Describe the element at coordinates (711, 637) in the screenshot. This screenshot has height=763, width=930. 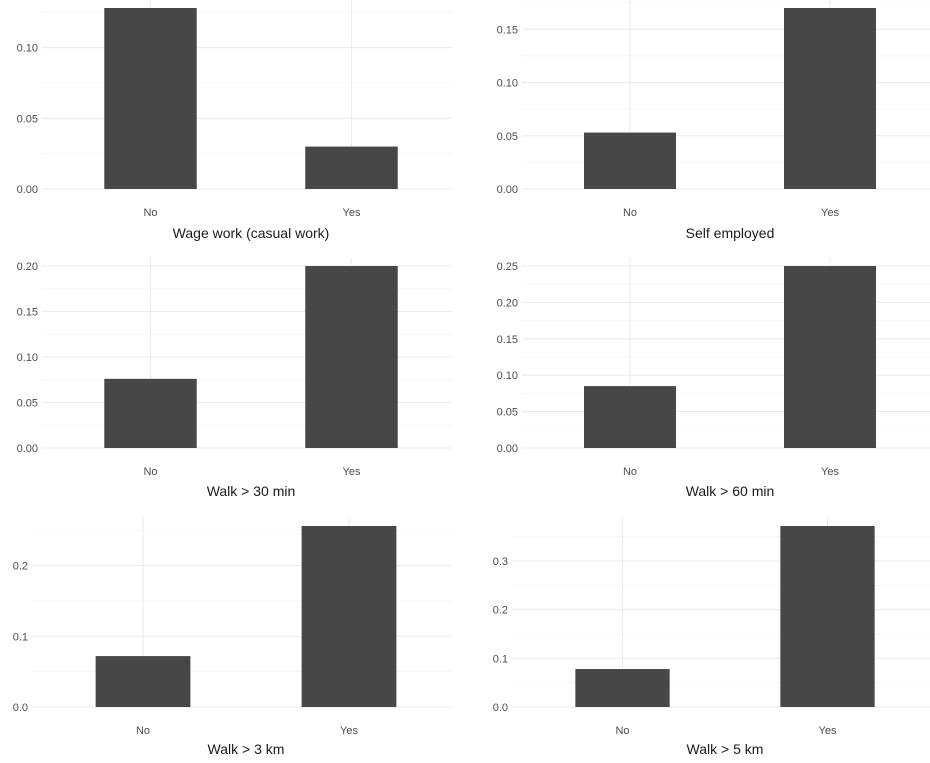
I see `facet-panel-6: 0.0 0.1 0.2 0.3 No Yes Walk > 5 km` at that location.